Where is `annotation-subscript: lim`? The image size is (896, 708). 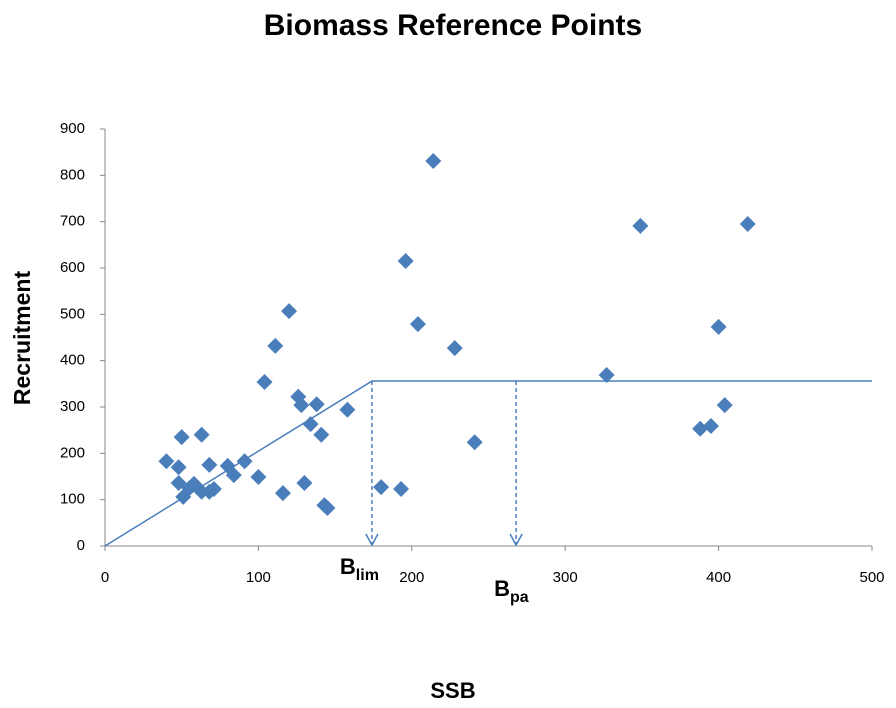
annotation-subscript: lim is located at coordinates (367, 575).